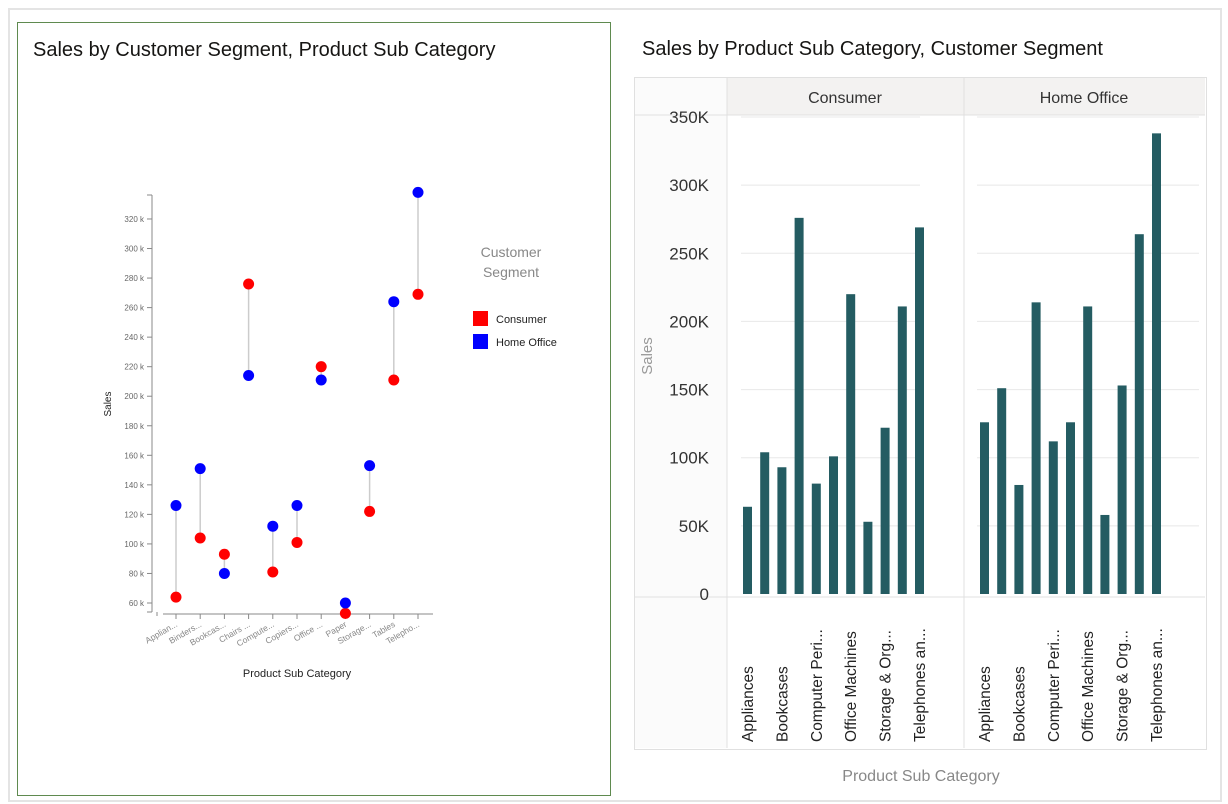 The image size is (1228, 804). Describe the element at coordinates (511, 272) in the screenshot. I see `legend-title: Segment` at that location.